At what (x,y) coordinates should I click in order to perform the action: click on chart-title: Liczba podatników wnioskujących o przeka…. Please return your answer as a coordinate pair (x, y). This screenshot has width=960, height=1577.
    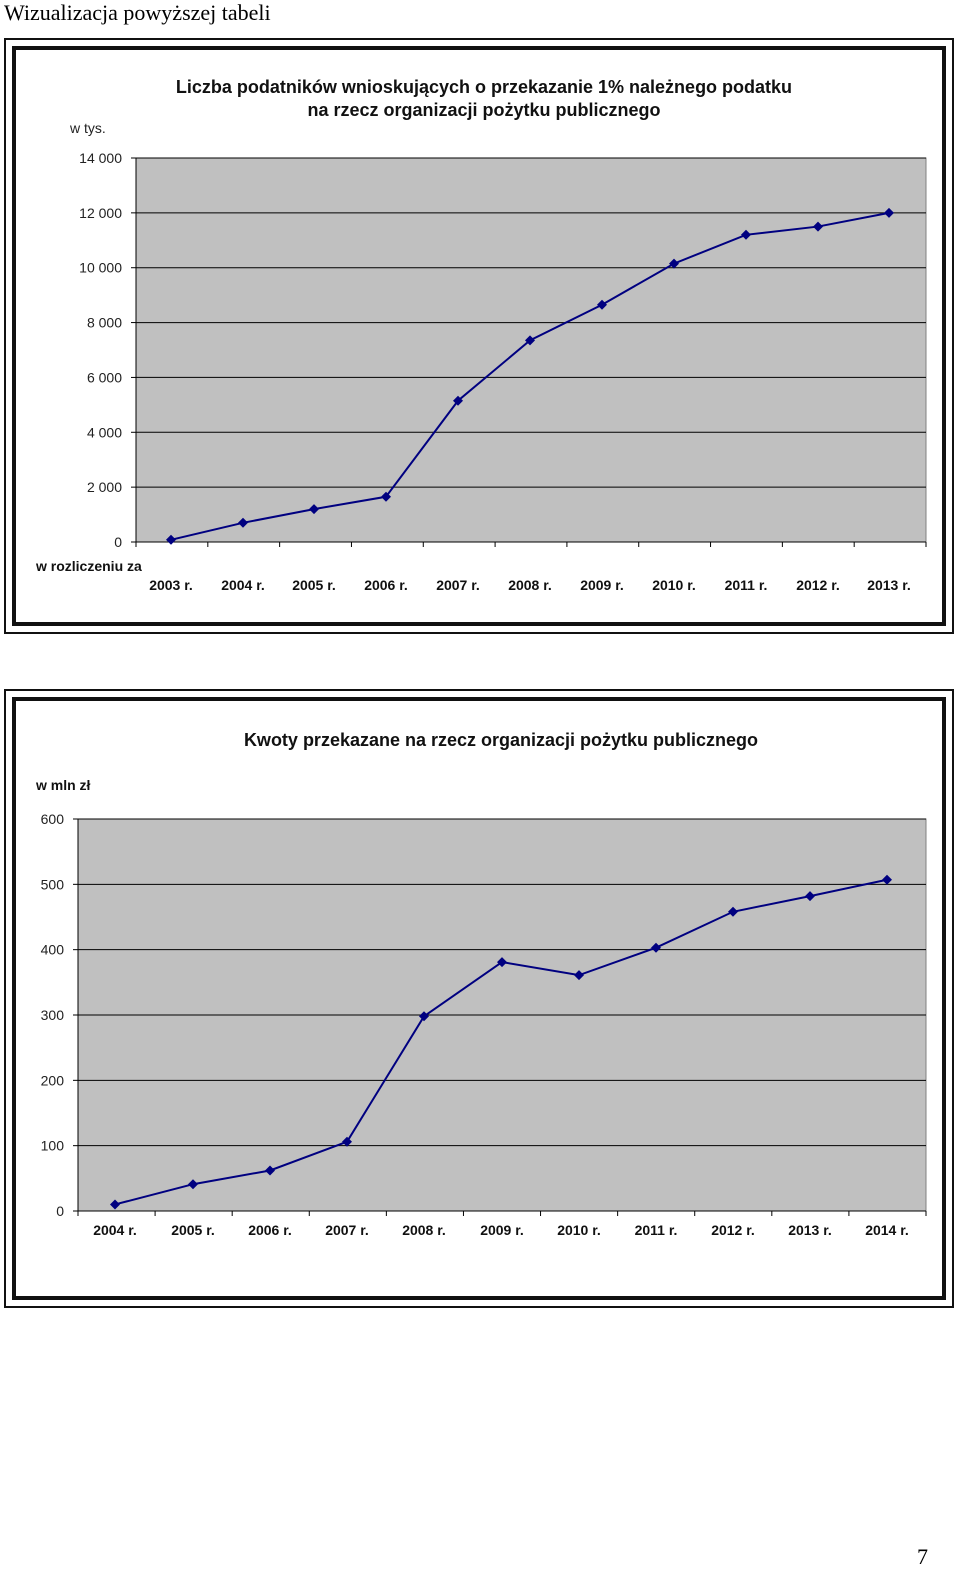
    Looking at the image, I should click on (484, 87).